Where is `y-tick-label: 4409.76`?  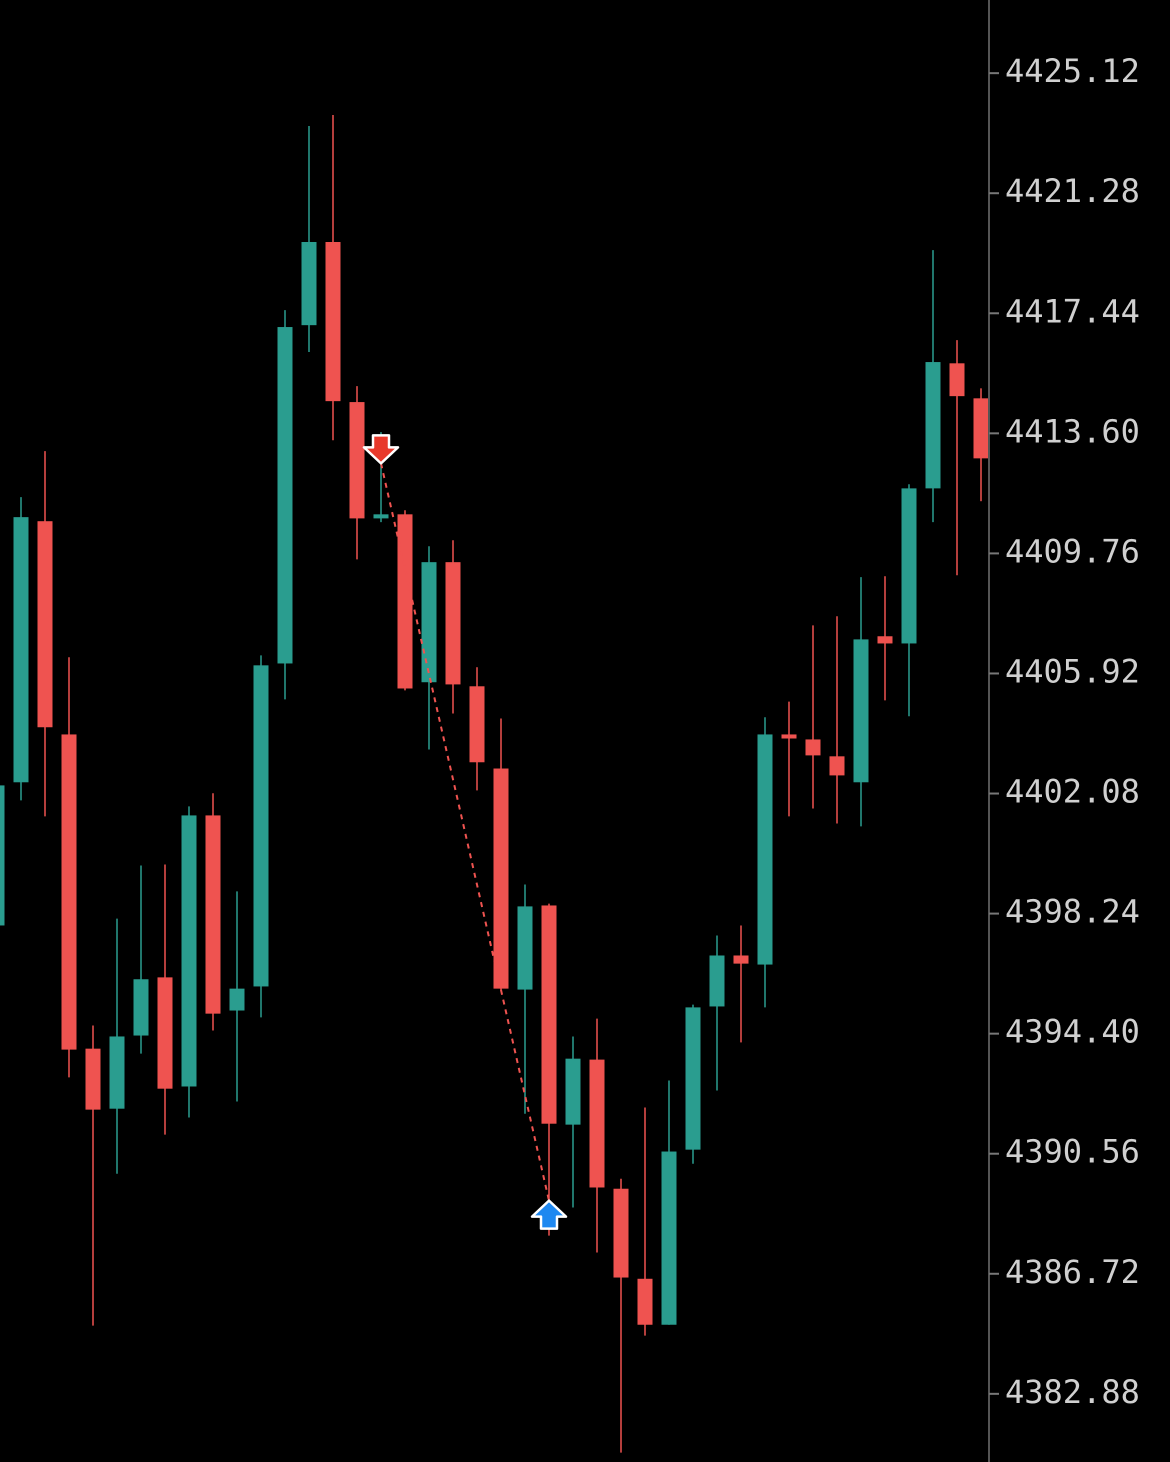
y-tick-label: 4409.76 is located at coordinates (1072, 551).